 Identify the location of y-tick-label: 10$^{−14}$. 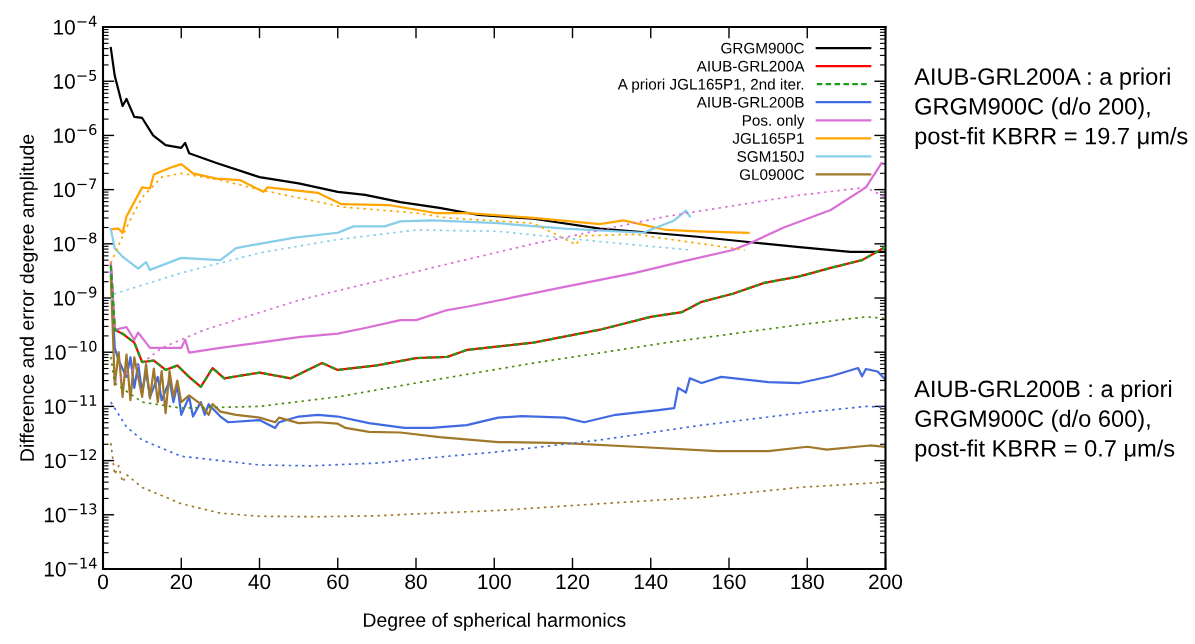
(70, 567).